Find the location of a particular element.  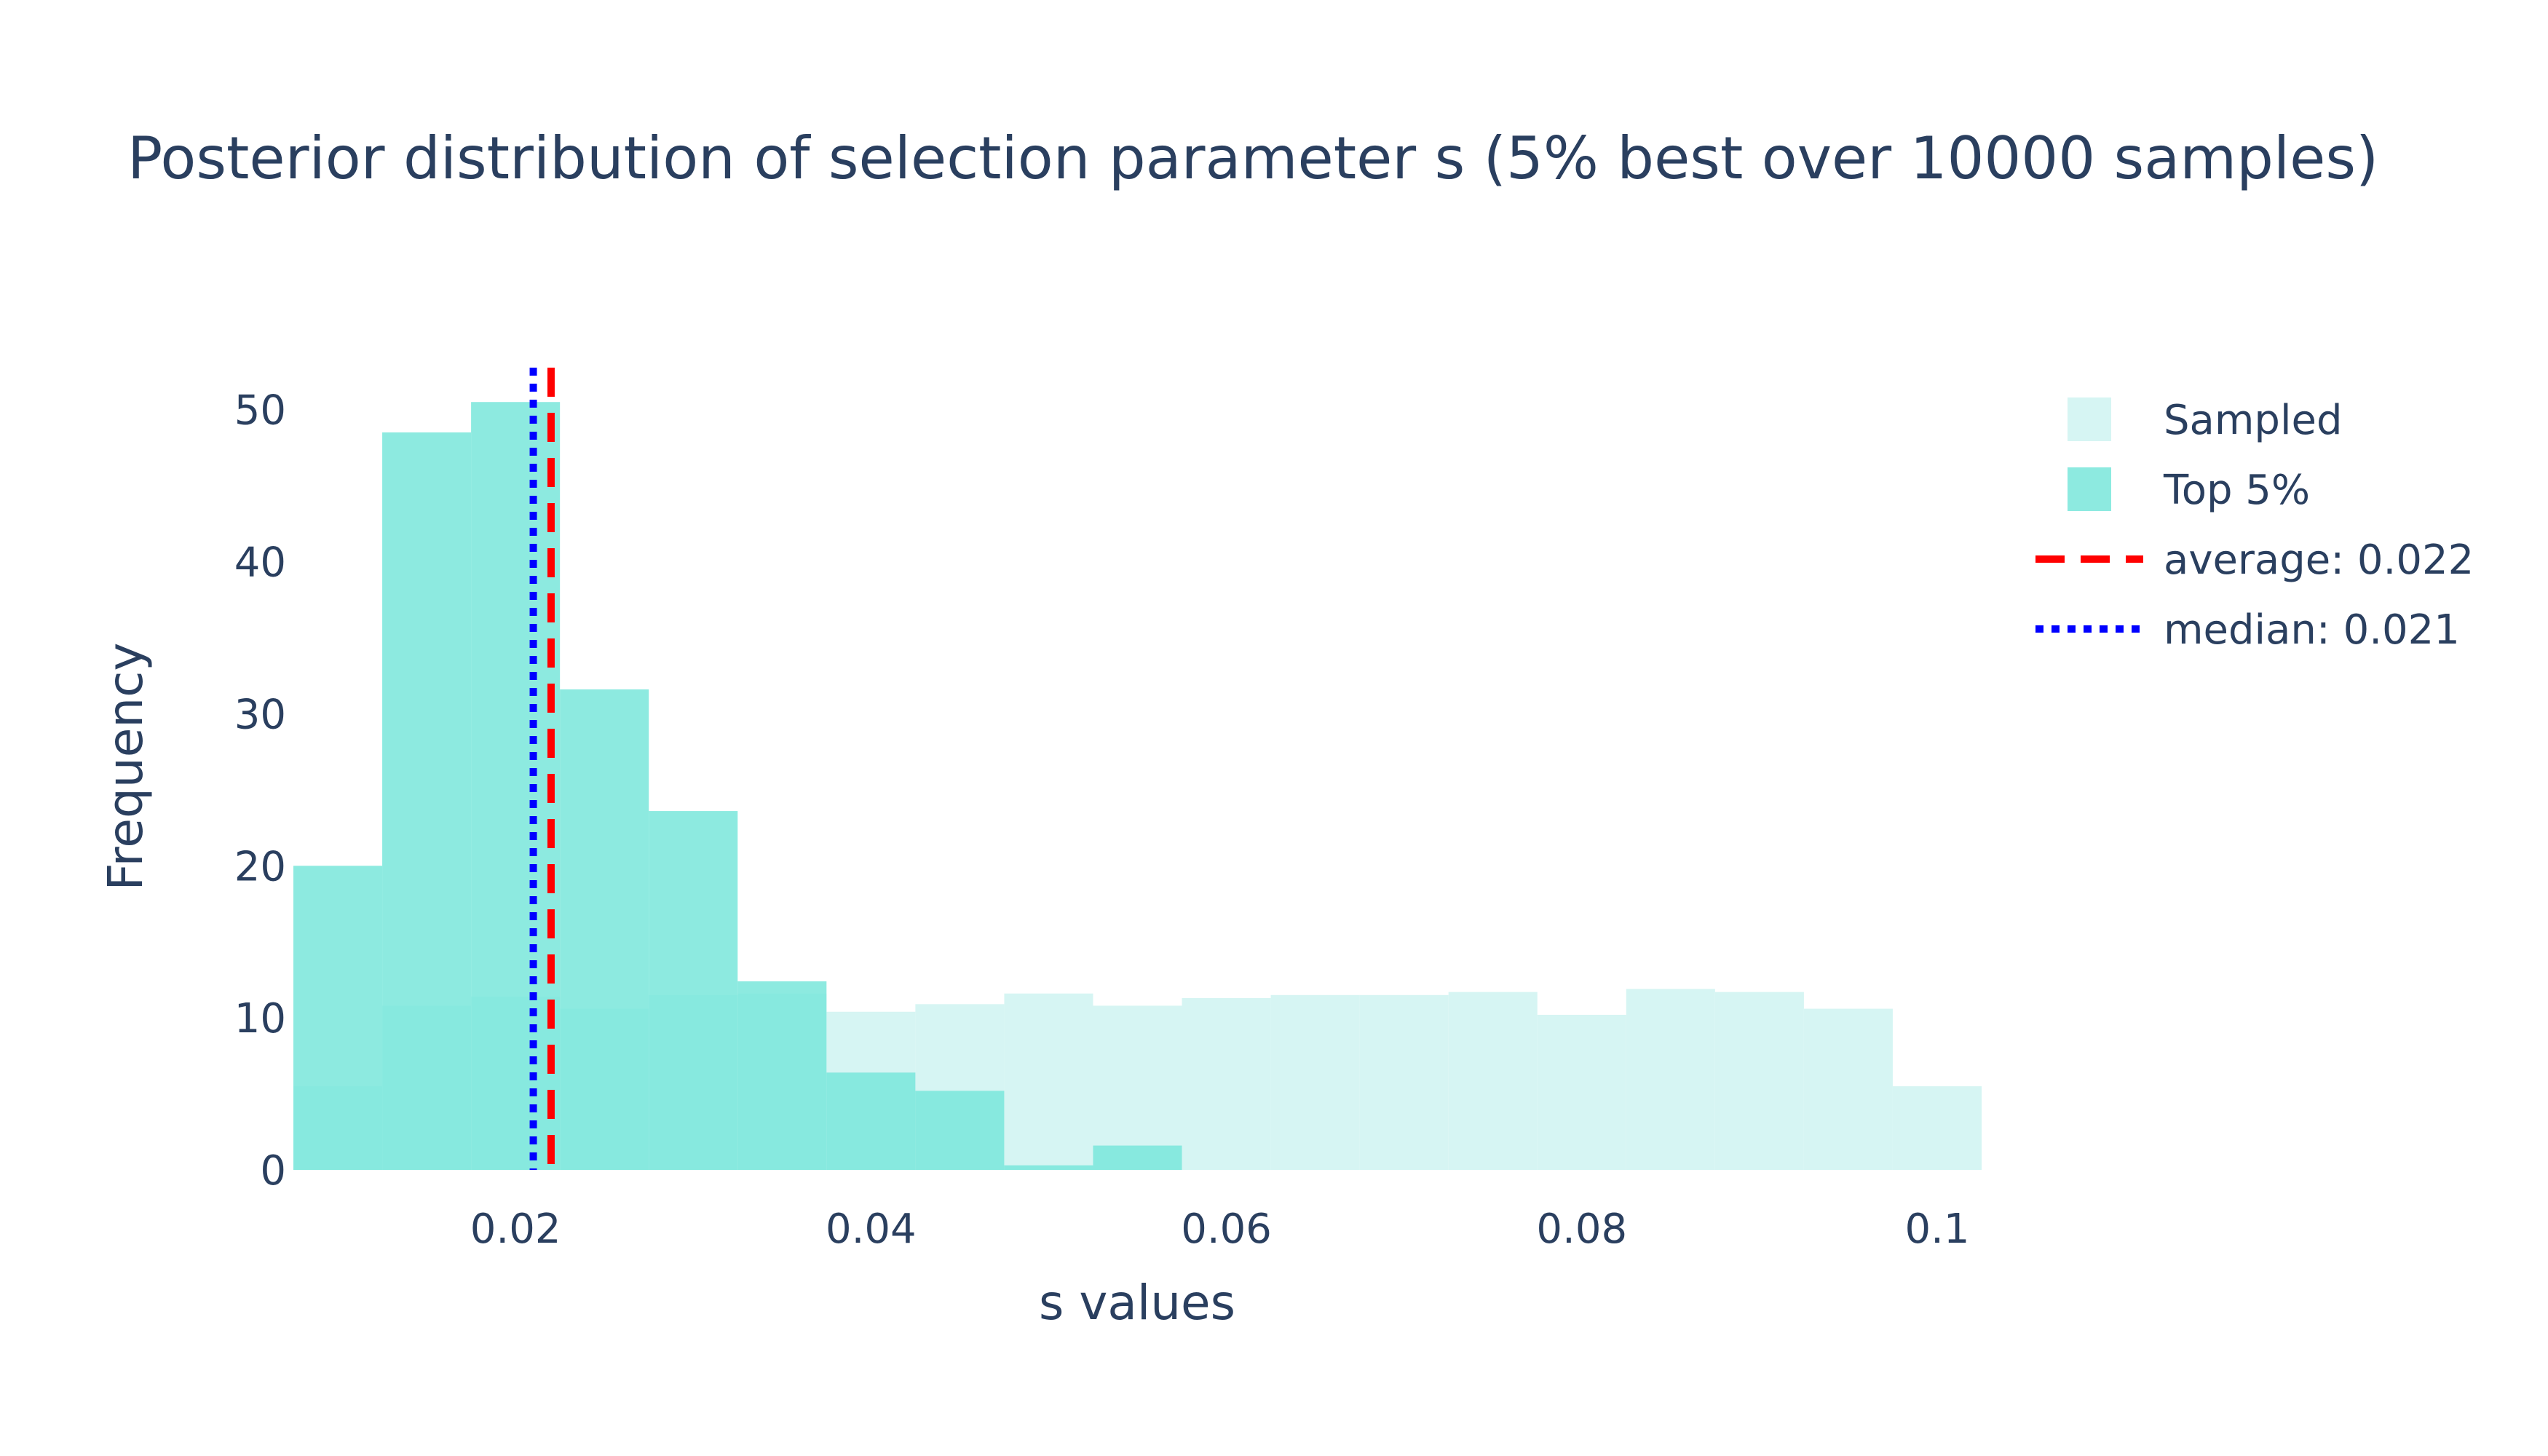

reference-lines is located at coordinates (542, 769).